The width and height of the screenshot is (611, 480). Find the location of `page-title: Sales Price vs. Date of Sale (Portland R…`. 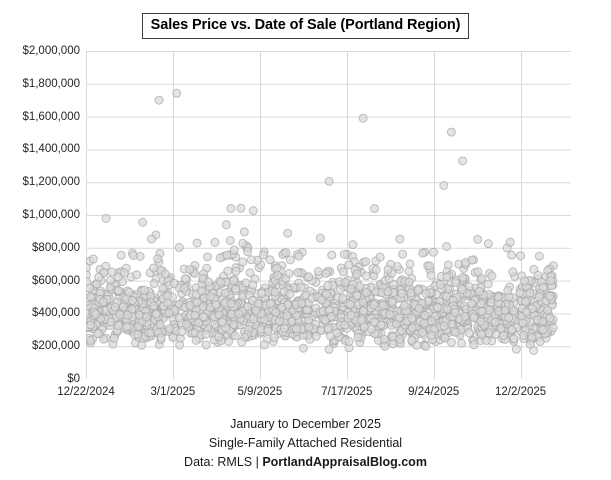

page-title: Sales Price vs. Date of Sale (Portland R… is located at coordinates (305, 26).